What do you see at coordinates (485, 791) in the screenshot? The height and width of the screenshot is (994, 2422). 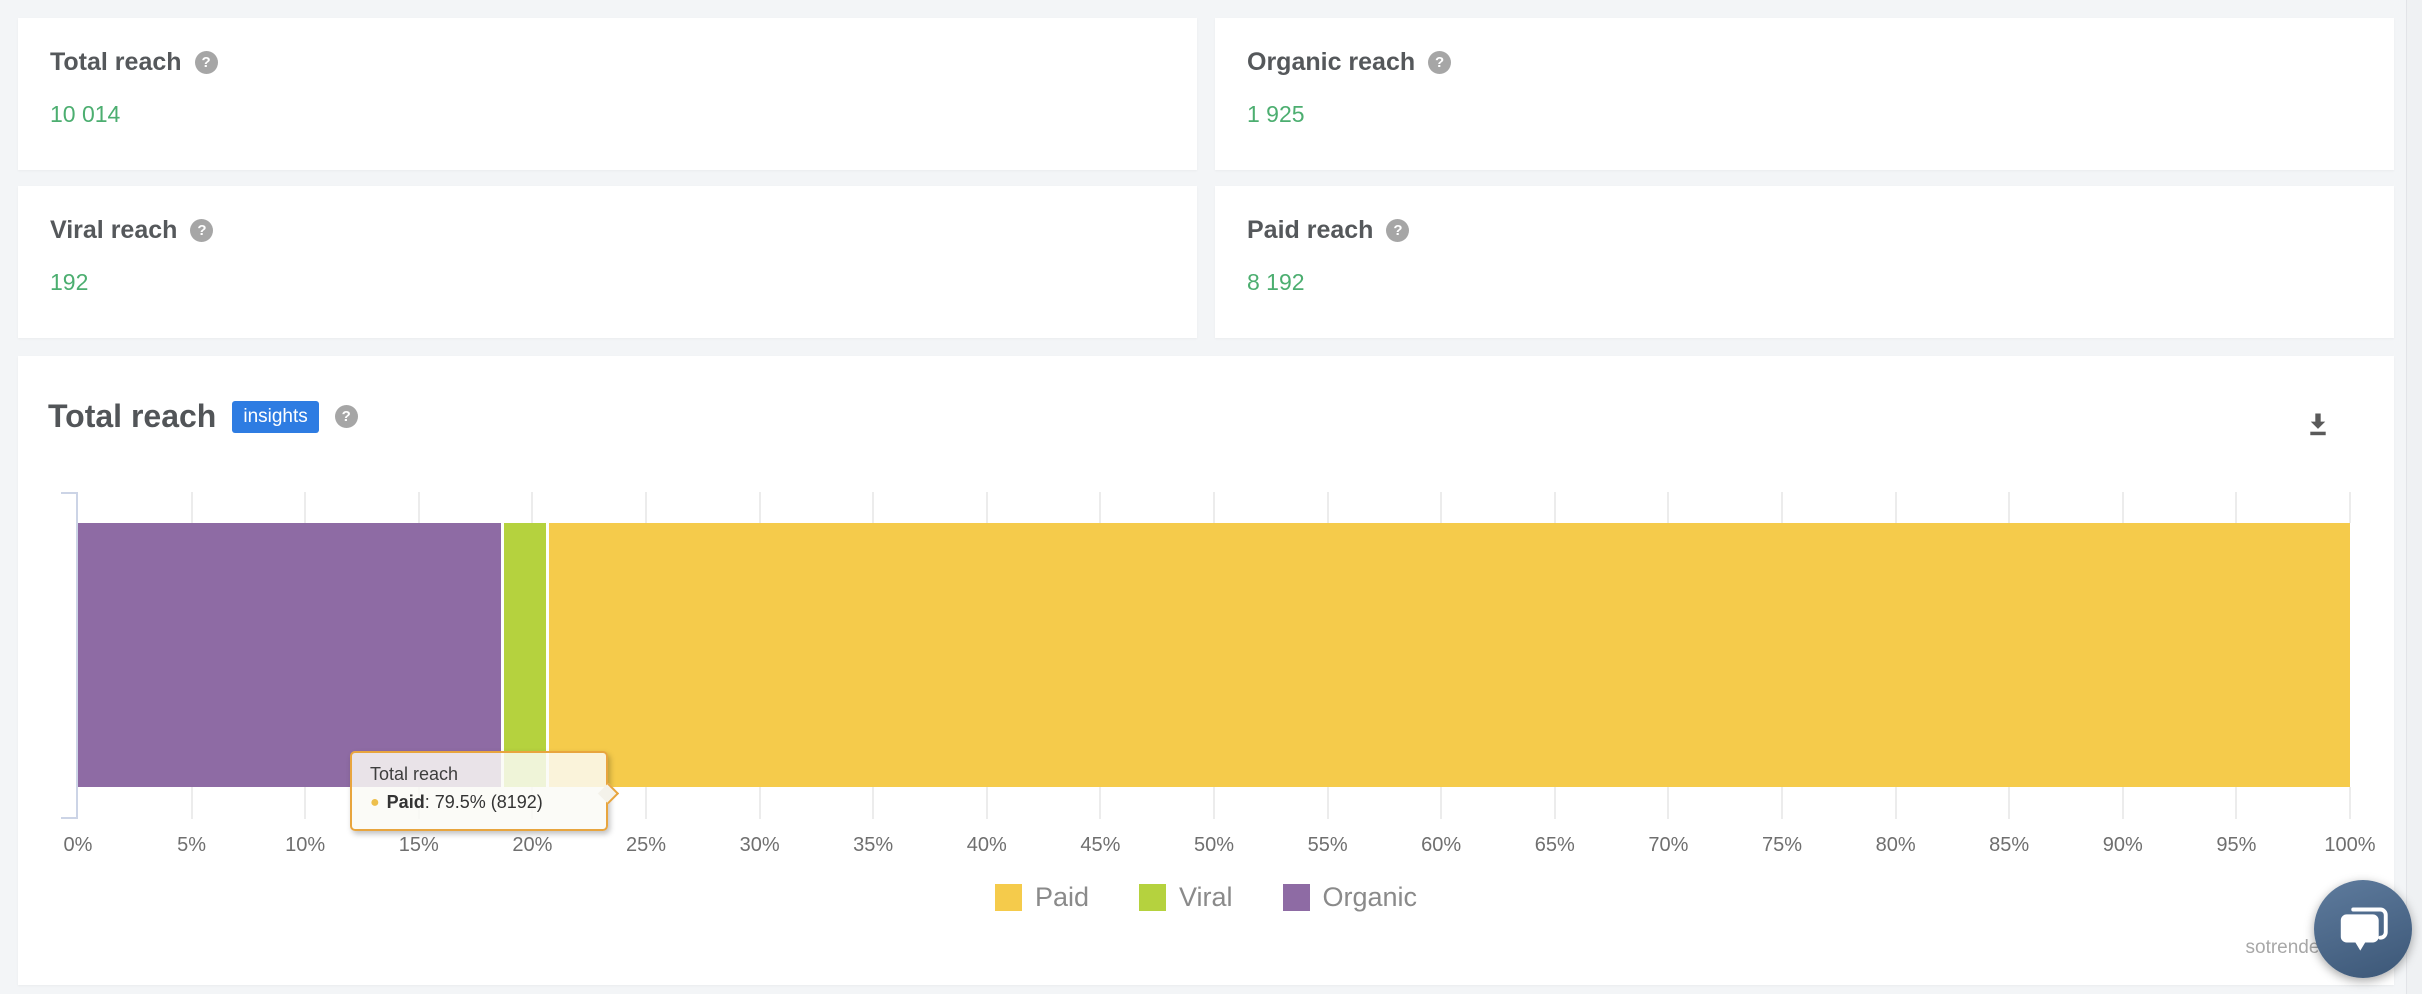 I see `chart-tooltip: Total reach ● Paid: 79.5% (8192)` at bounding box center [485, 791].